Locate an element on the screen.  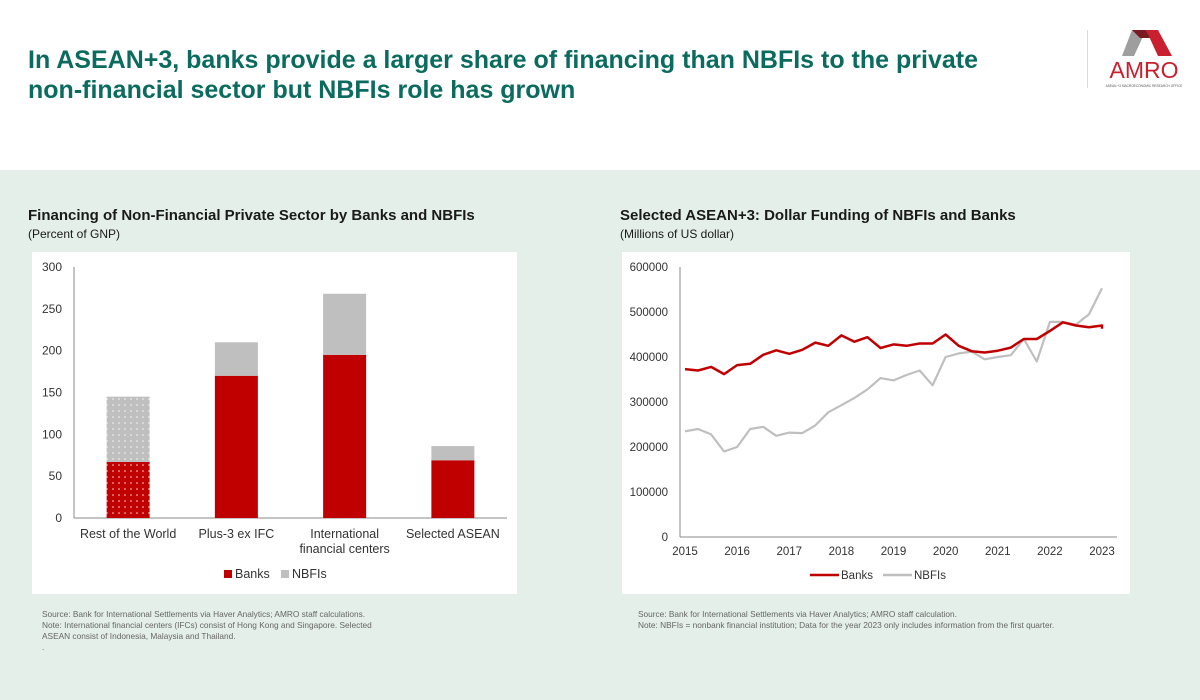
line-legend: Banks NBFIs is located at coordinates (878, 576).